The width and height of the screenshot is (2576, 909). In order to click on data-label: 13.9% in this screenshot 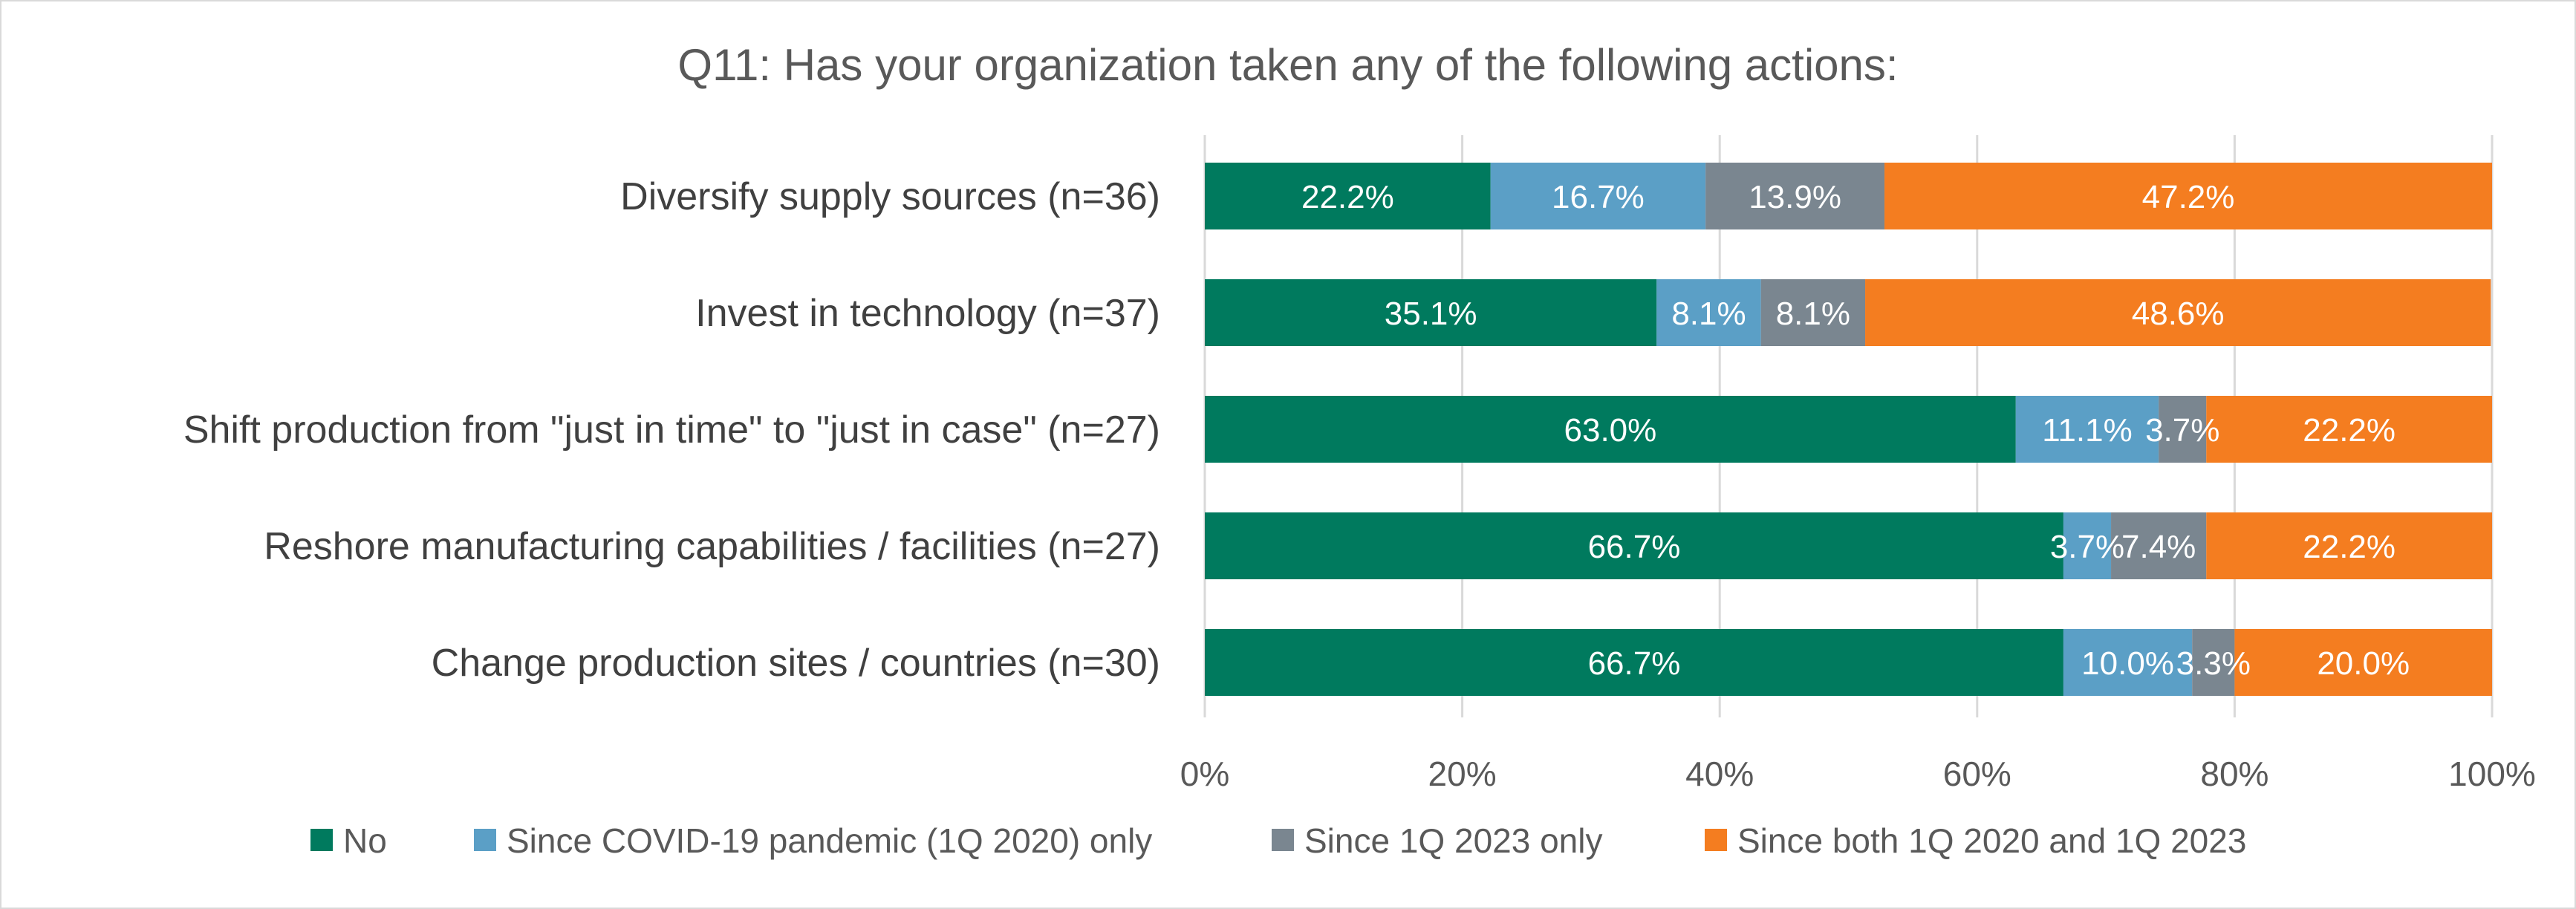, I will do `click(1795, 197)`.